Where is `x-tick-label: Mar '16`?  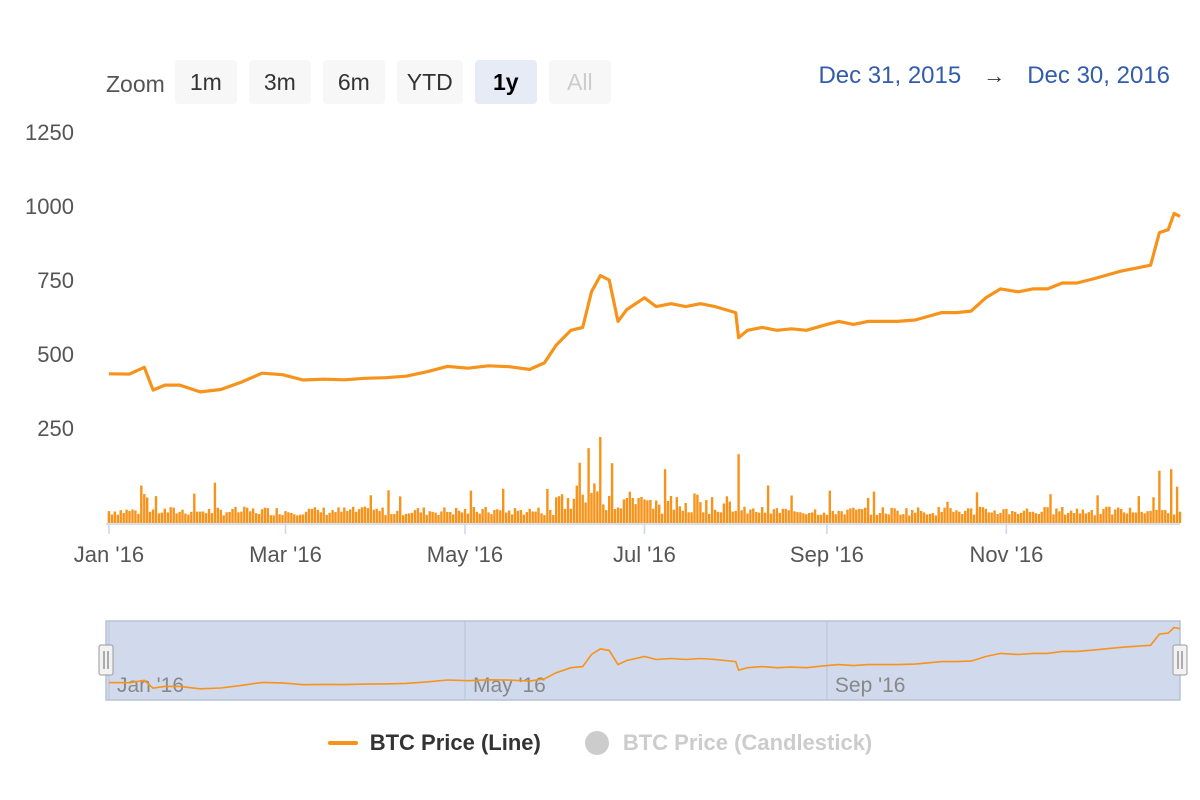
x-tick-label: Mar '16 is located at coordinates (285, 554).